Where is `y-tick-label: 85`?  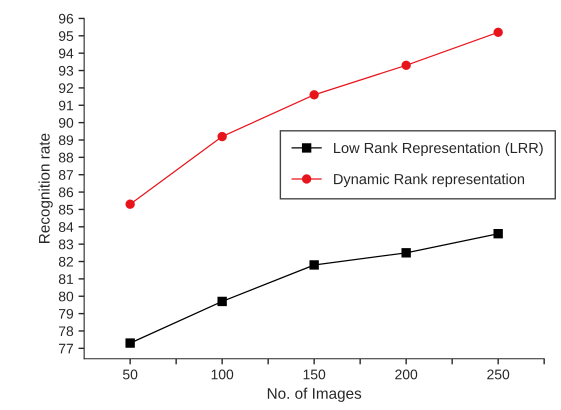
y-tick-label: 85 is located at coordinates (66, 209).